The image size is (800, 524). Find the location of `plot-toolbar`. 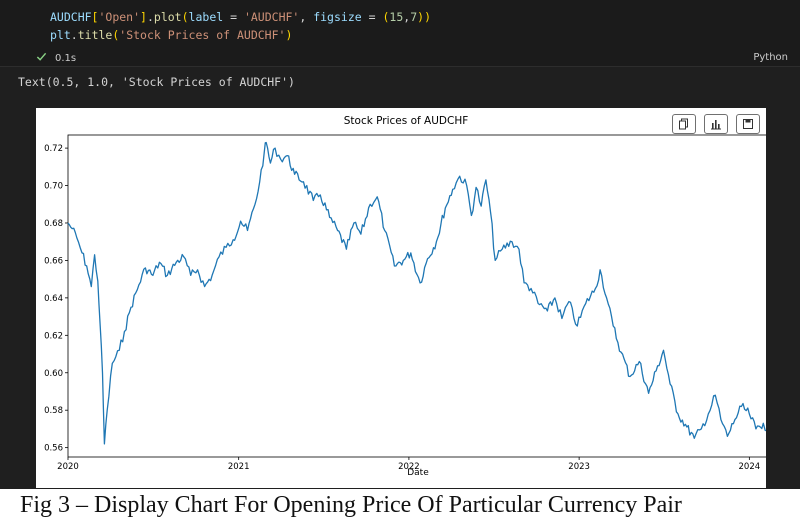

plot-toolbar is located at coordinates (716, 124).